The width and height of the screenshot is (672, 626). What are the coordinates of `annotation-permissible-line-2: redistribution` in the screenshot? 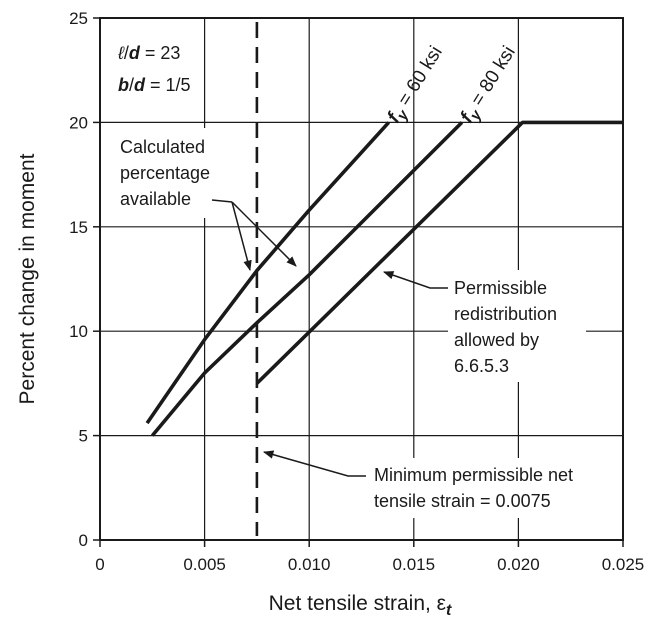 It's located at (505, 314).